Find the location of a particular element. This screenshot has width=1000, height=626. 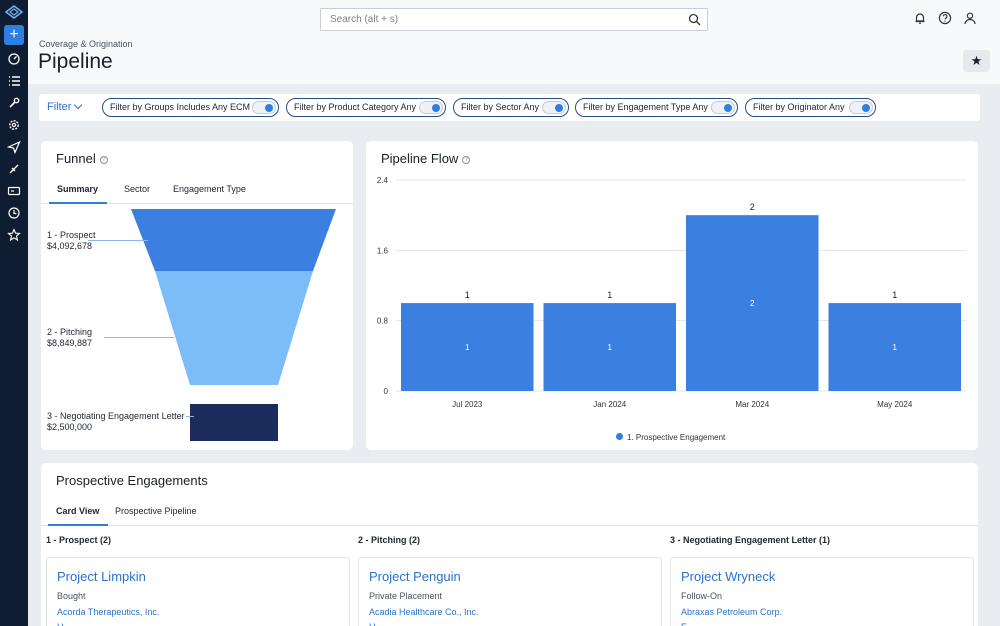

engagement-type: Bought is located at coordinates (71, 596).